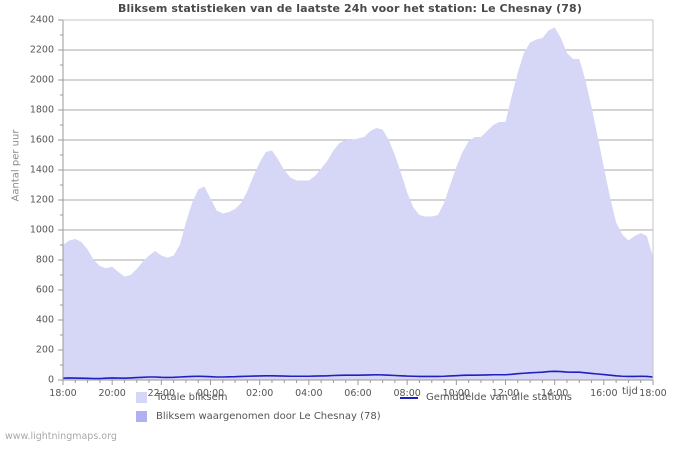 This screenshot has width=700, height=450. Describe the element at coordinates (61, 436) in the screenshot. I see `footer-url: www.lightningmaps.org` at that location.